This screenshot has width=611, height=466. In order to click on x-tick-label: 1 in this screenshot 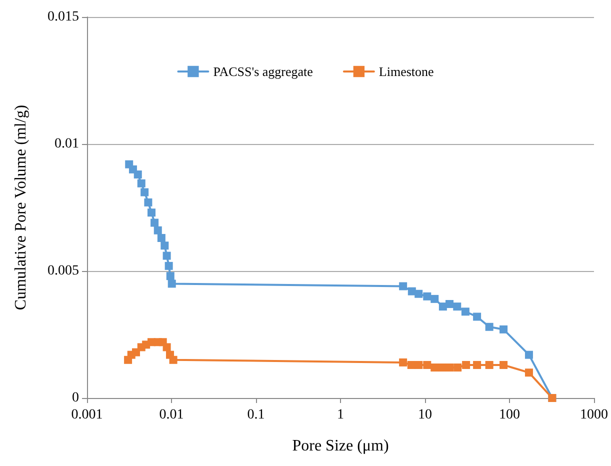, I will do `click(340, 415)`.